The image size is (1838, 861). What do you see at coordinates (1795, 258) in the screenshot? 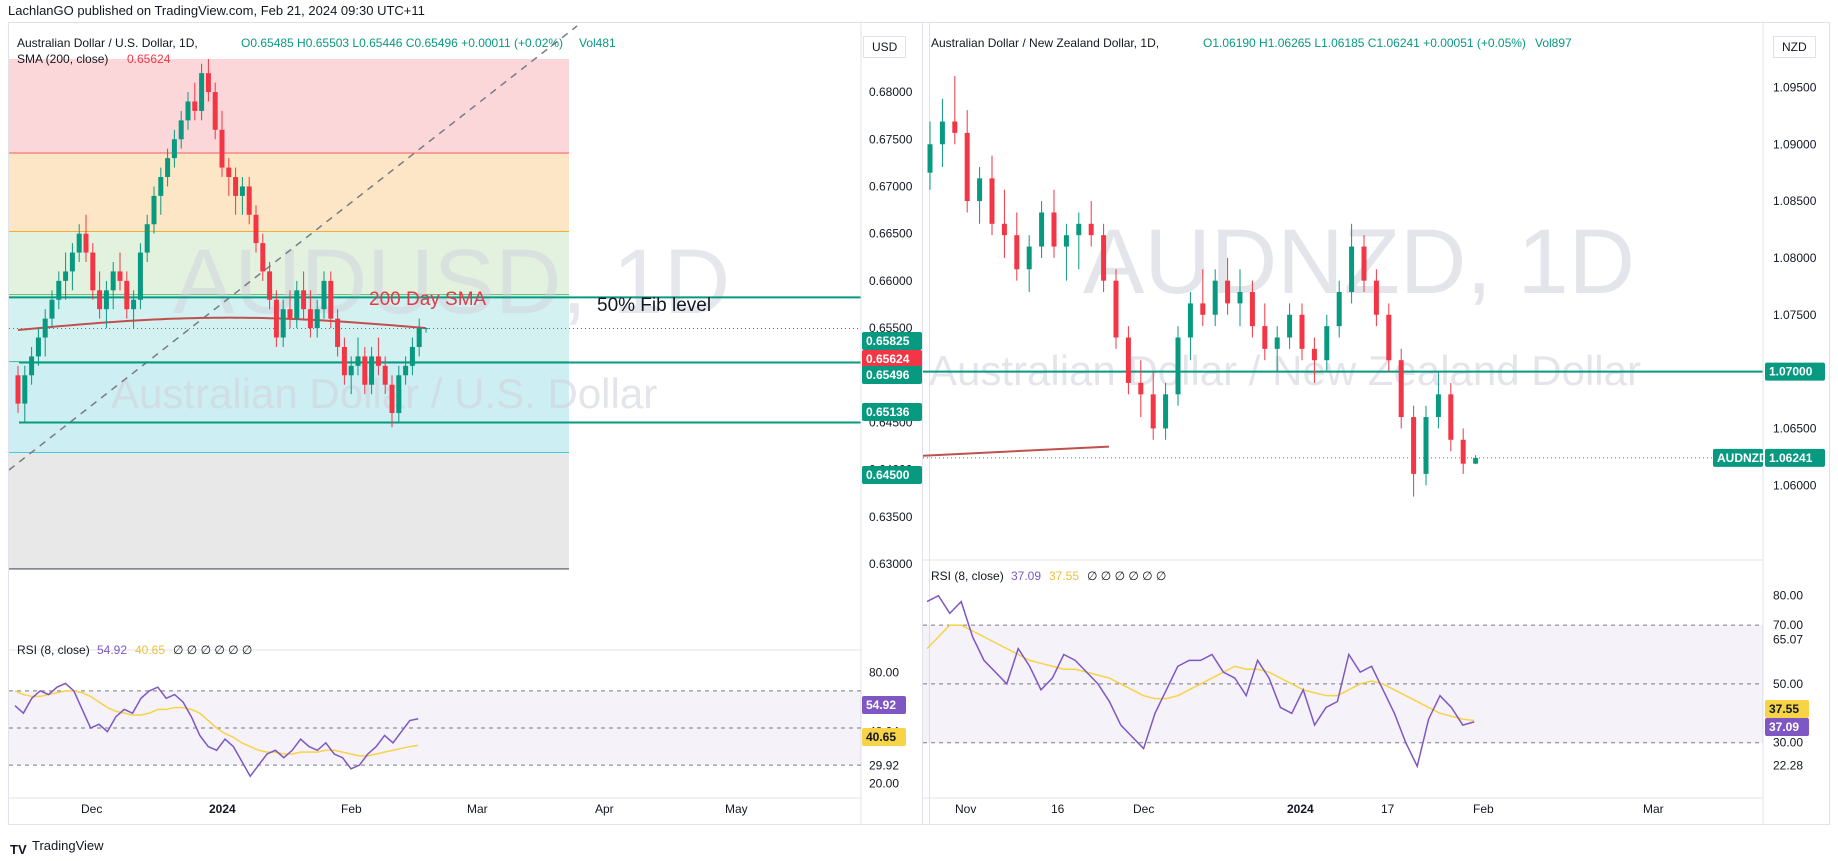
I see `price-tick-label: 1.08000` at bounding box center [1795, 258].